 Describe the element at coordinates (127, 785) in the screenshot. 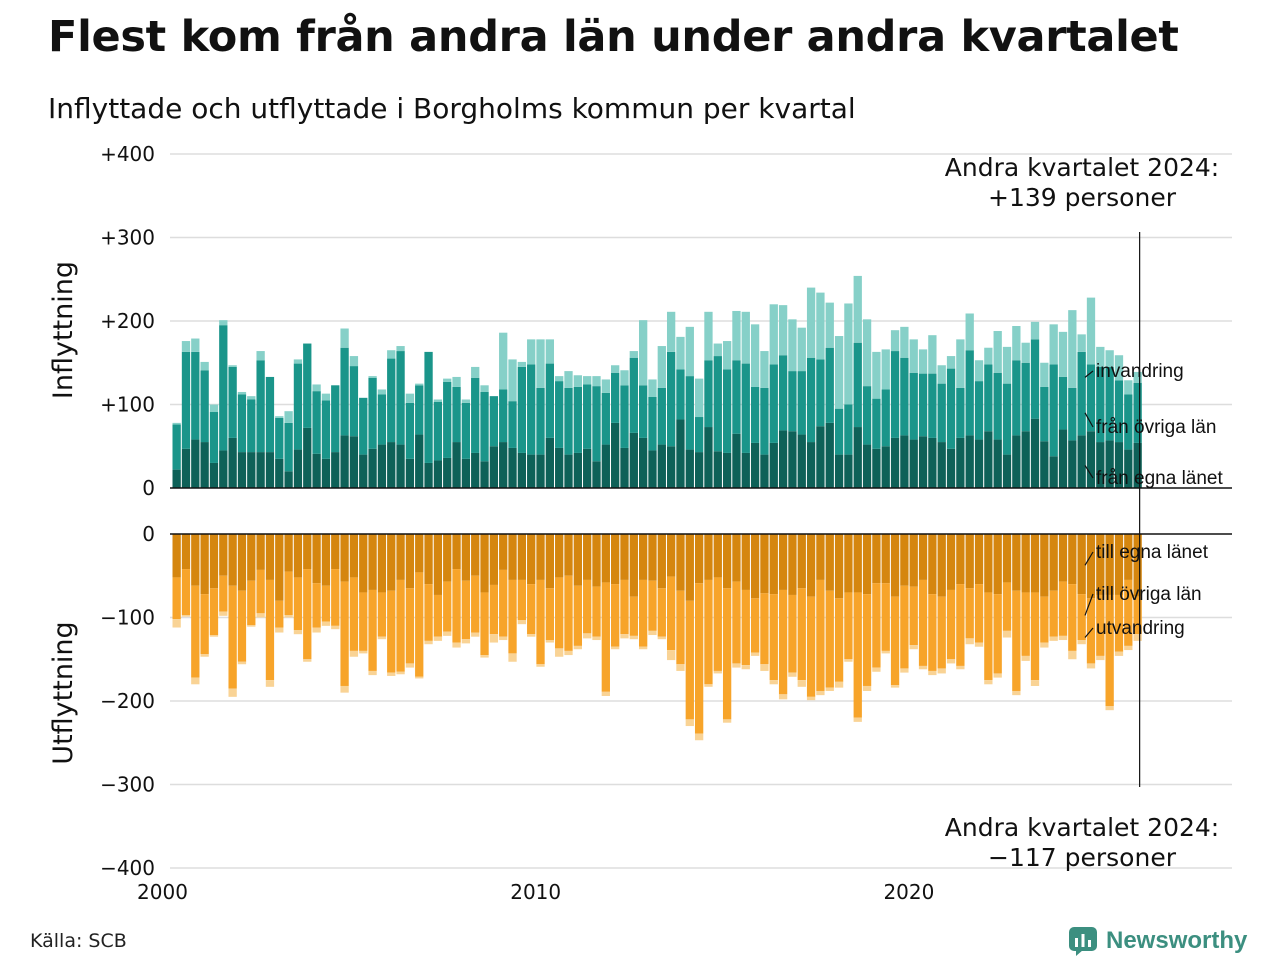

I see `y-tick-label-ut-3: −300` at that location.